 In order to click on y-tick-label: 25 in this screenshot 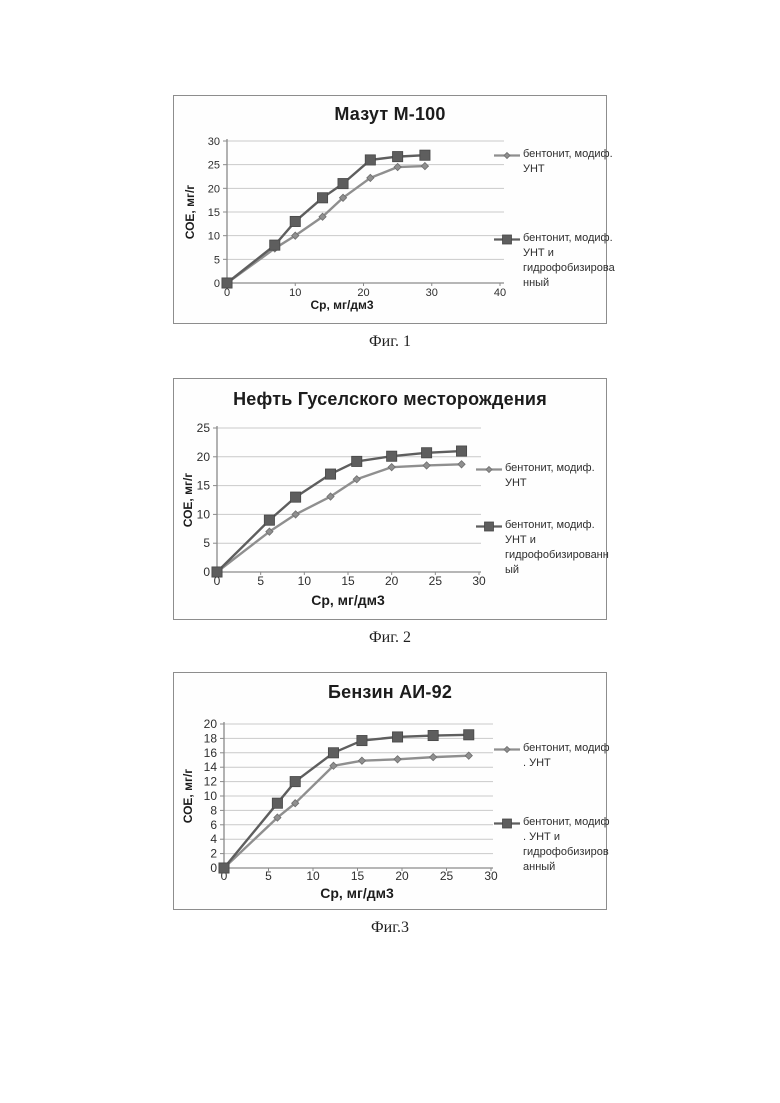, I will do `click(204, 428)`.